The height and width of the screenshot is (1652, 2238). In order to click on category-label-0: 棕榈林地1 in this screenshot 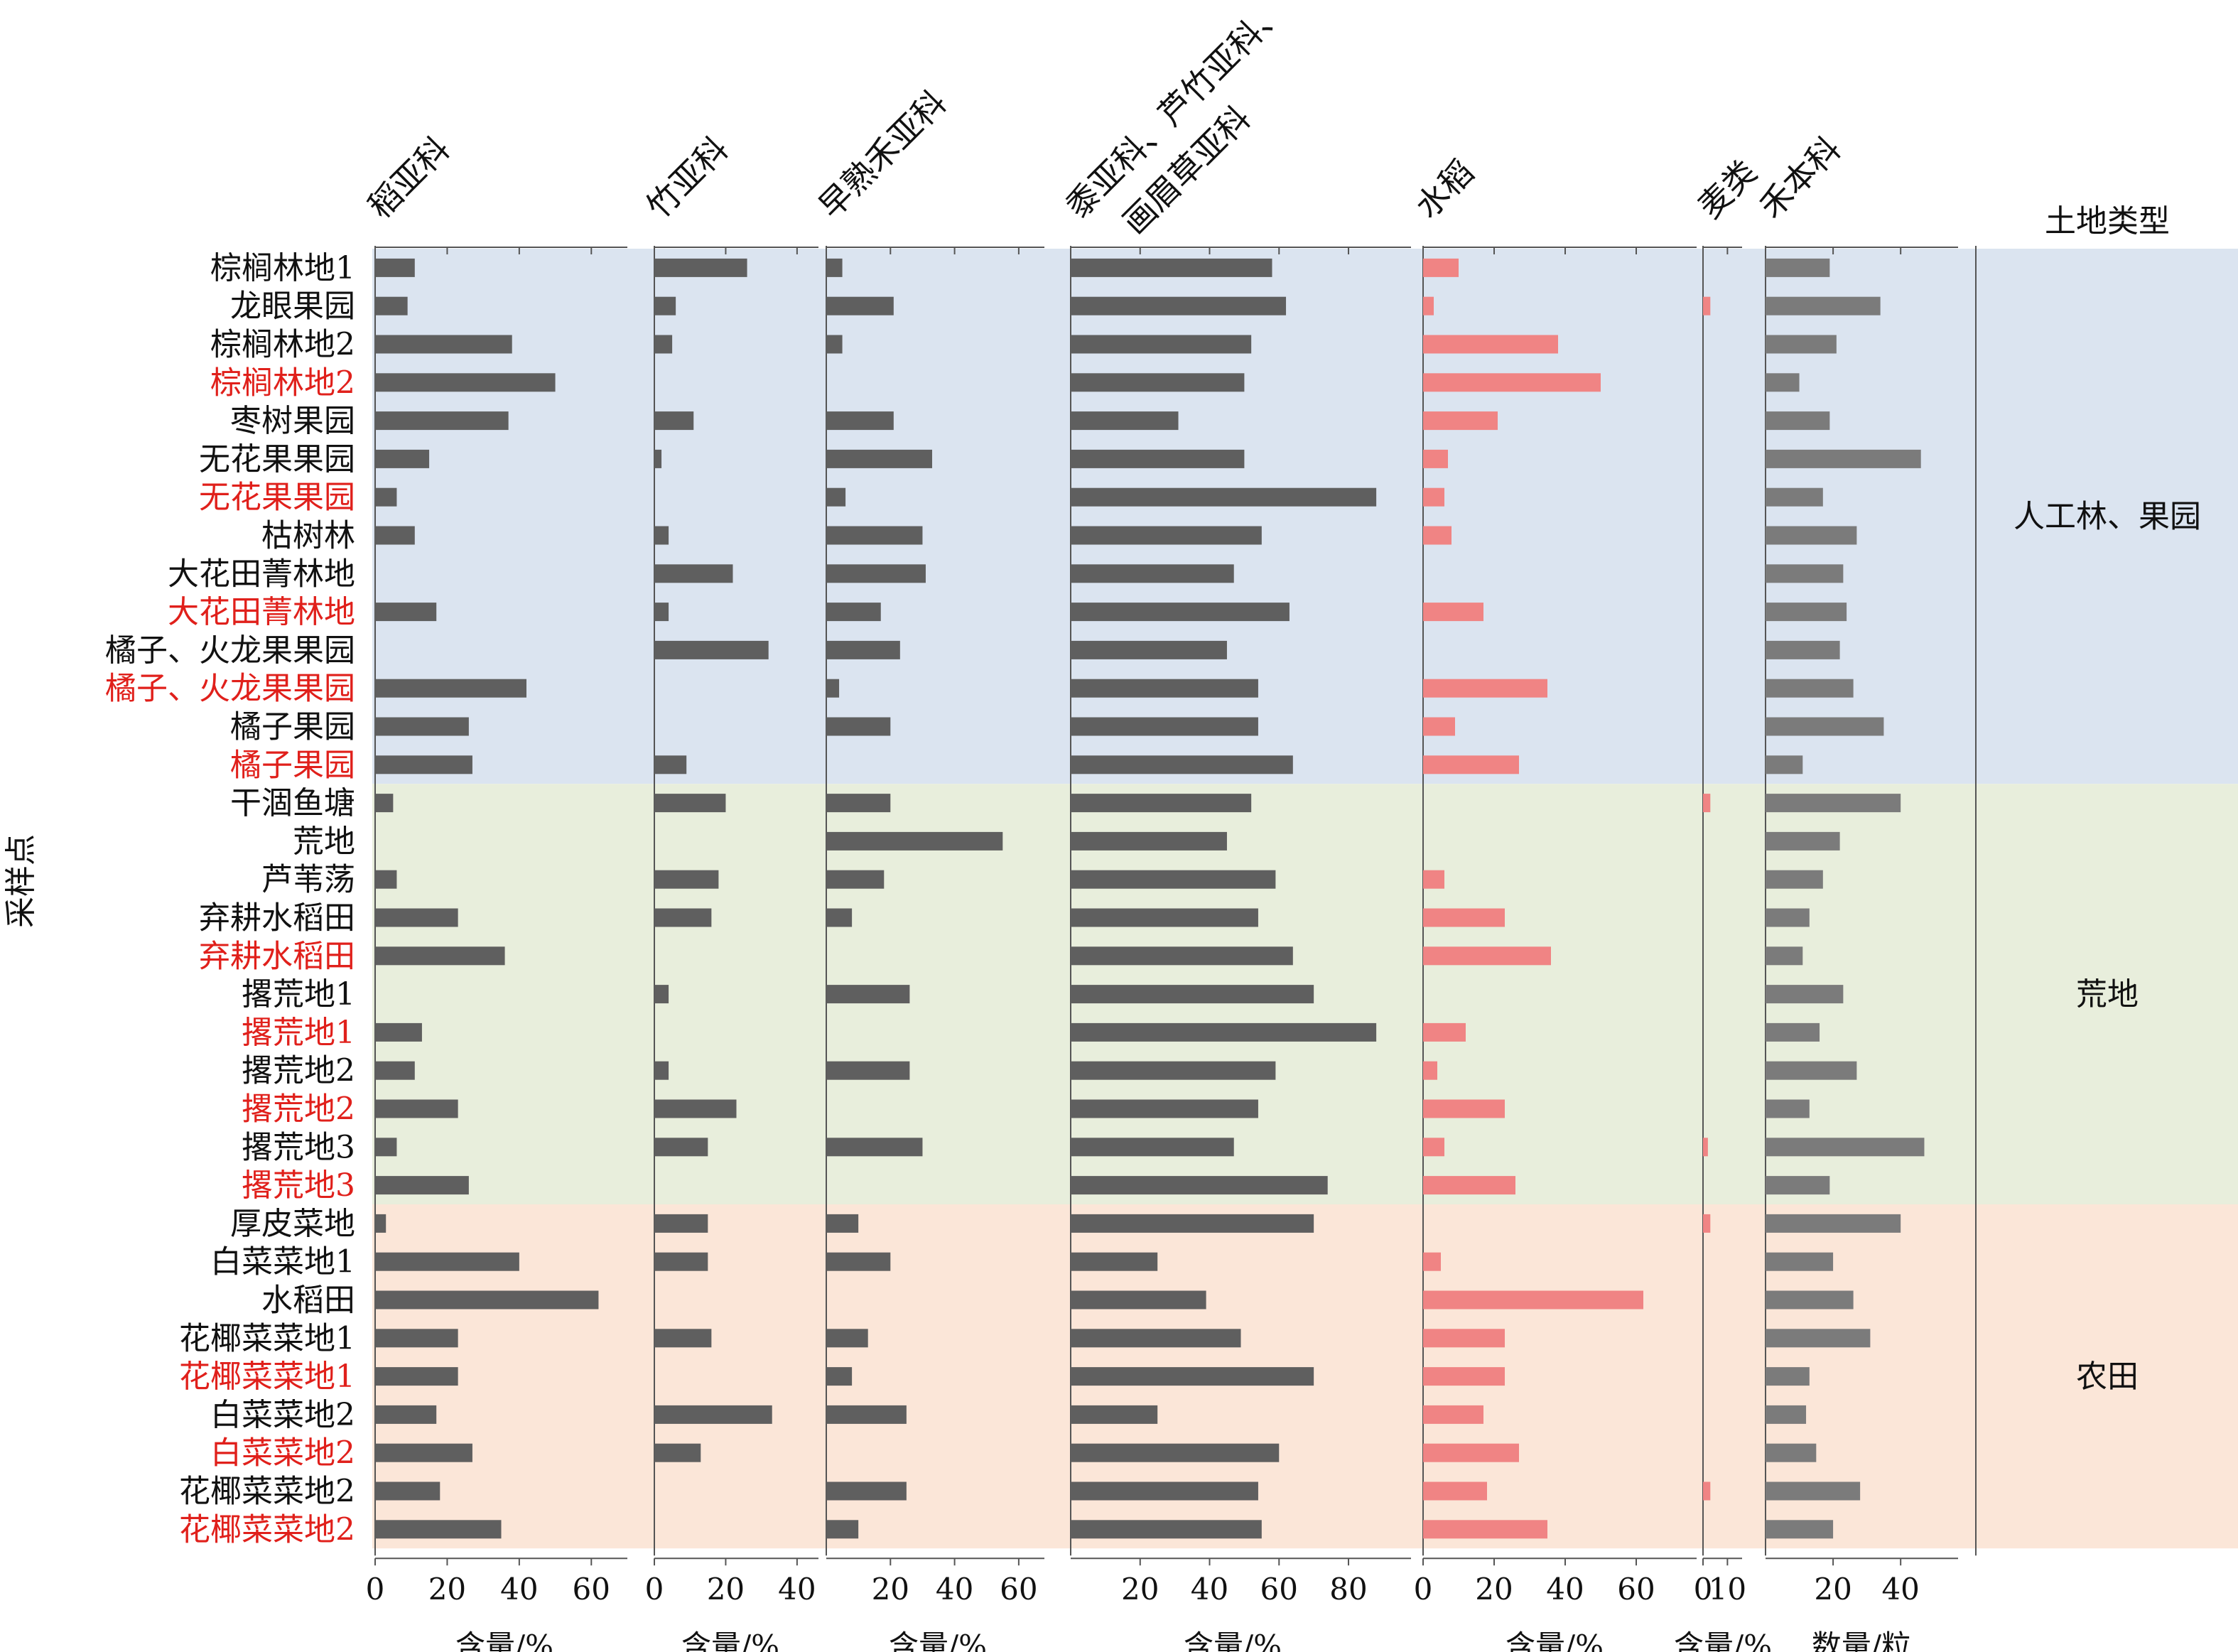, I will do `click(282, 268)`.